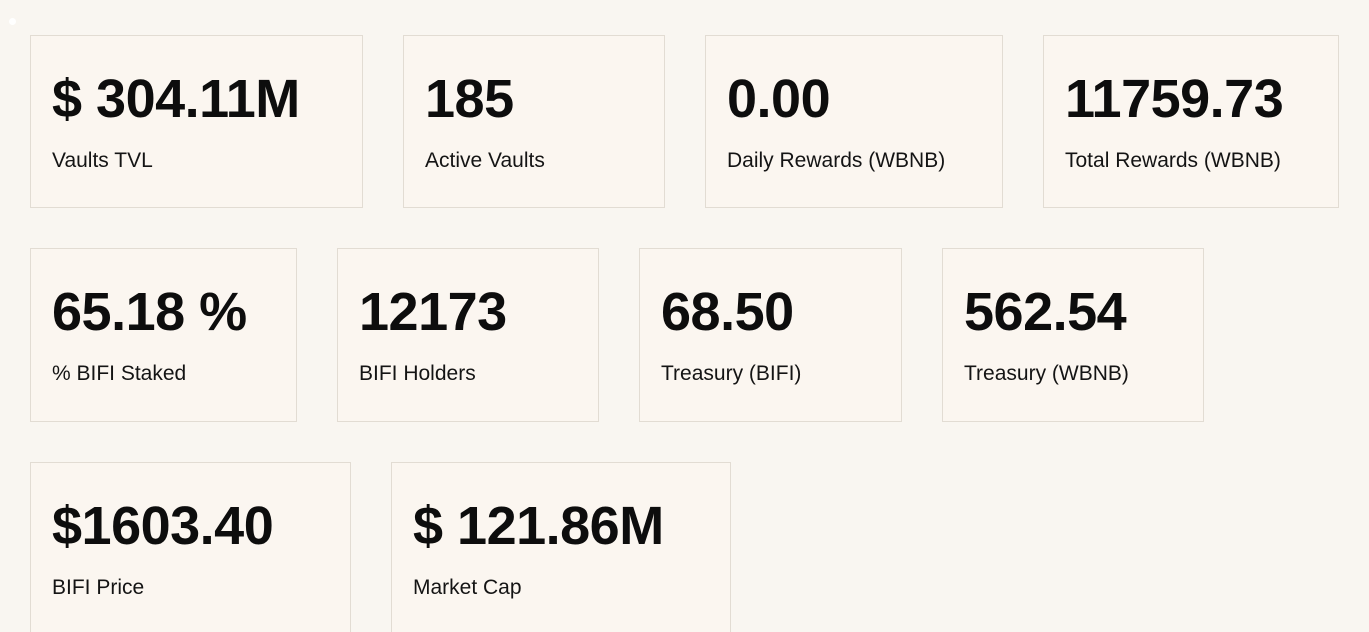 The width and height of the screenshot is (1369, 632). What do you see at coordinates (176, 99) in the screenshot?
I see `stat-value: $ 304.11M` at bounding box center [176, 99].